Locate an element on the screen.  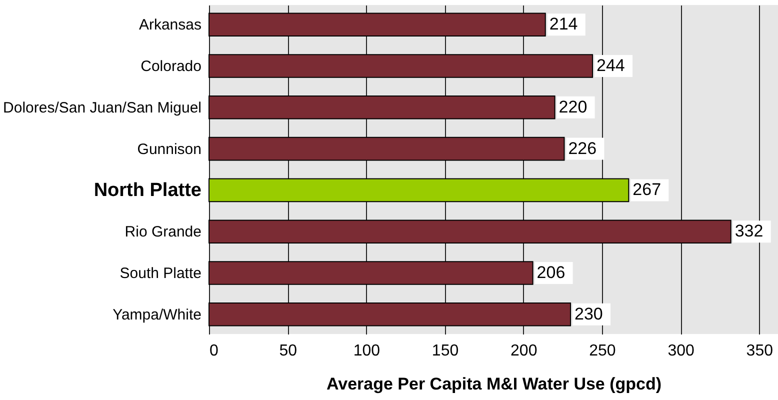
y-tick-label: Arkansas is located at coordinates (170, 25).